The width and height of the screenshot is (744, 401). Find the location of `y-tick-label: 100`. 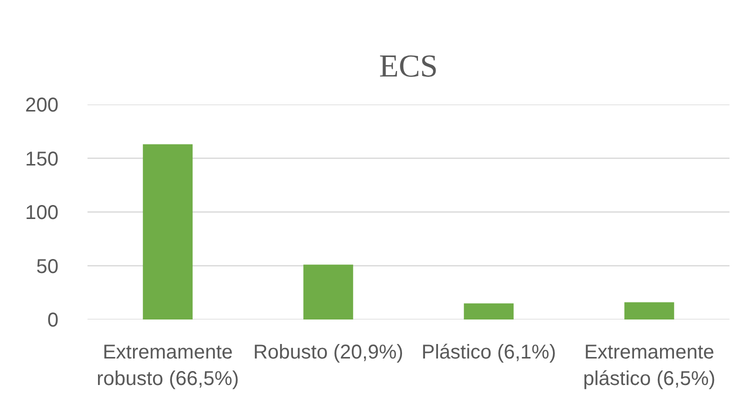

y-tick-label: 100 is located at coordinates (42, 213).